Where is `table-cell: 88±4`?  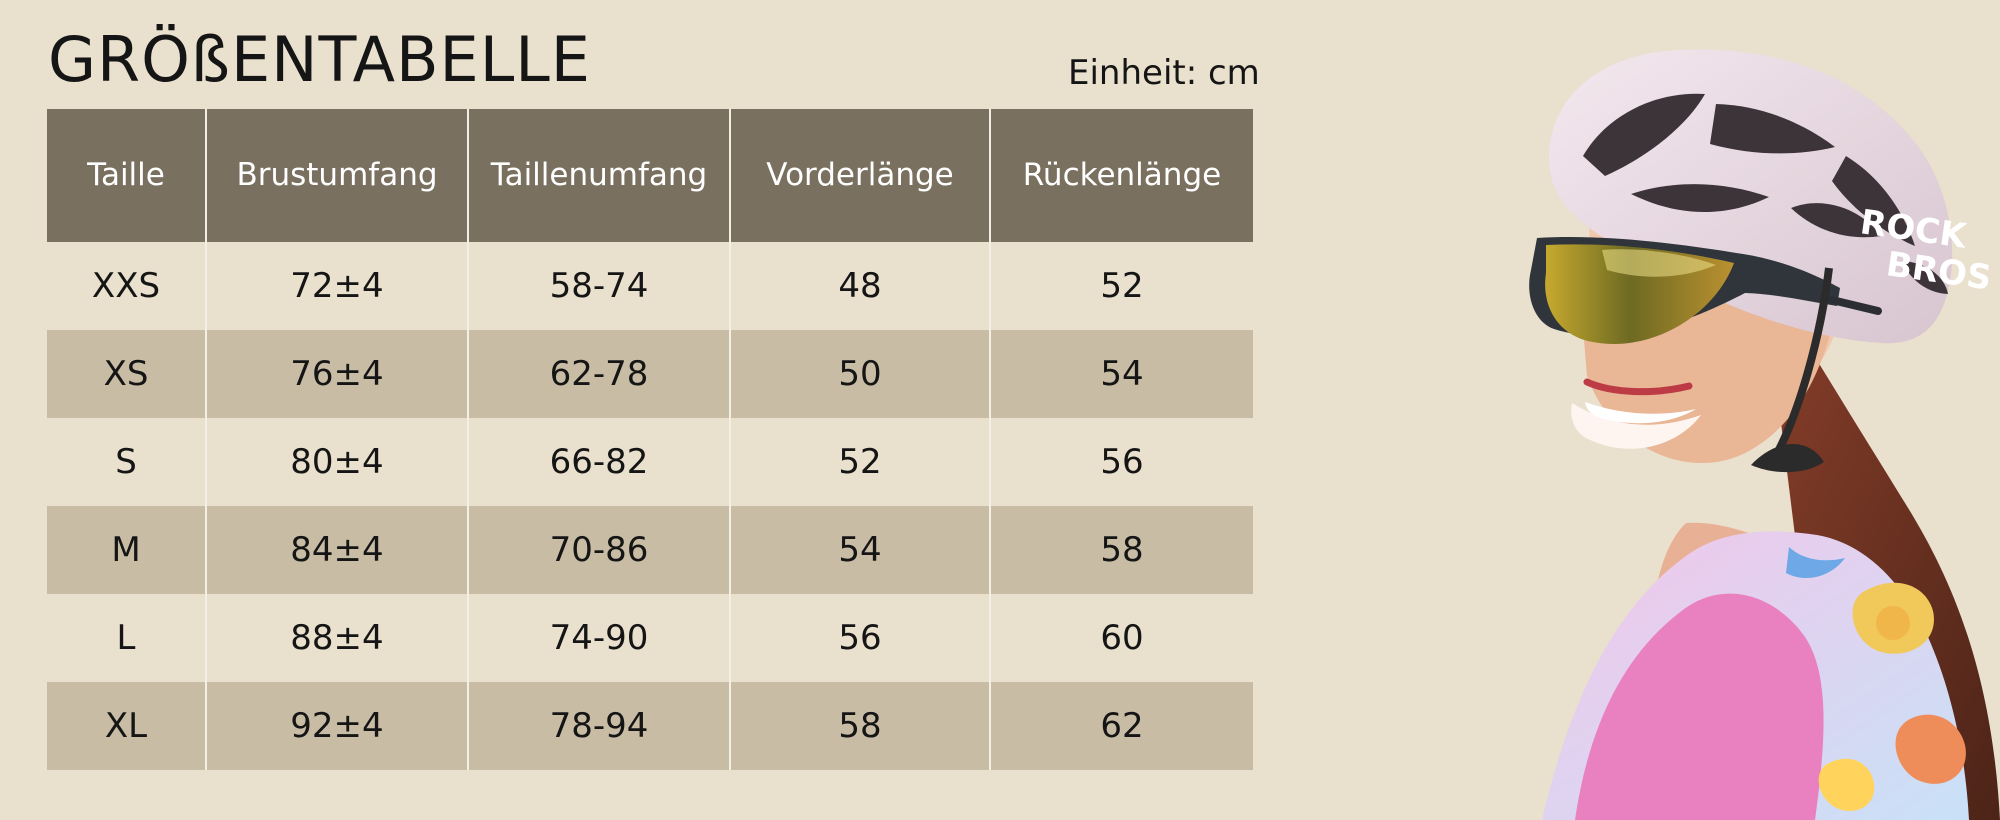 table-cell: 88±4 is located at coordinates (337, 638).